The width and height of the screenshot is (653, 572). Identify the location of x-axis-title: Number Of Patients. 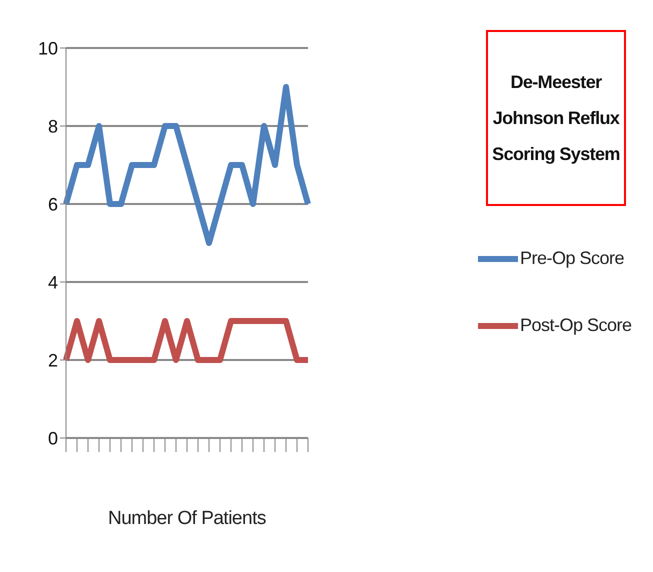
(187, 519).